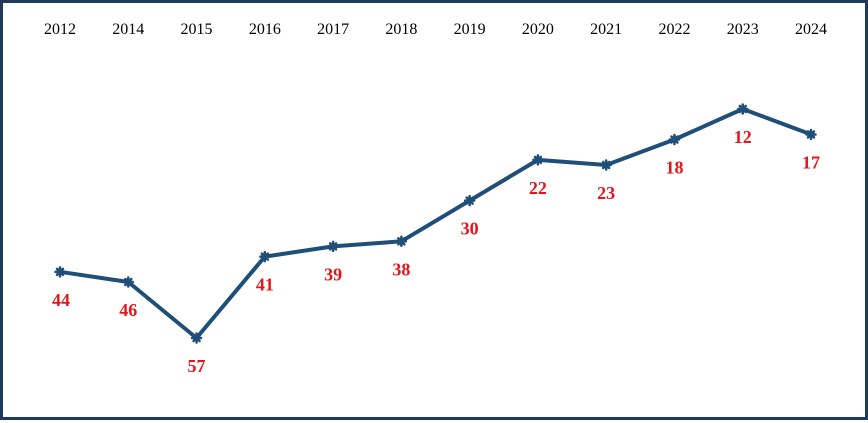 This screenshot has width=868, height=423. I want to click on data-point-2023, so click(742, 109).